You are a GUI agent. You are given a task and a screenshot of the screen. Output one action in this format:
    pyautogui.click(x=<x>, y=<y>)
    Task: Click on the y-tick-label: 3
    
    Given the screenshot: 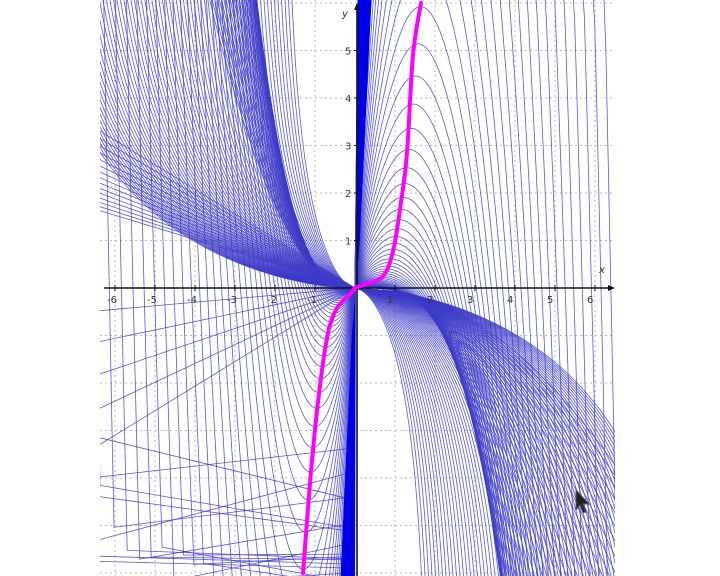 What is the action you would take?
    pyautogui.click(x=348, y=147)
    